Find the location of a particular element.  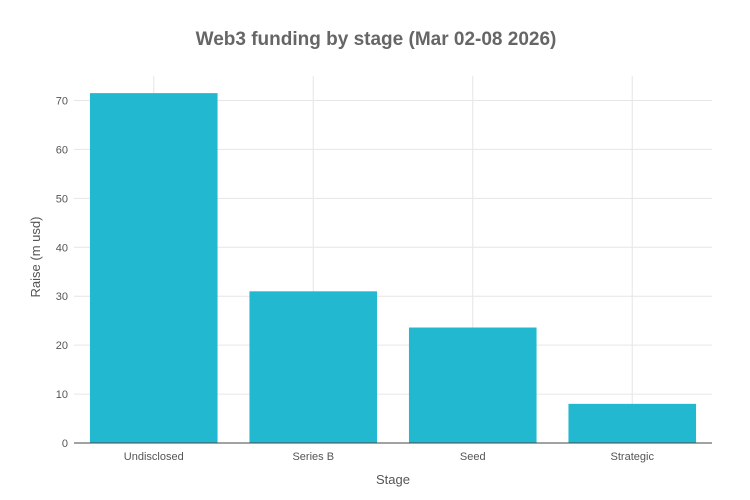

y-tick-label: 0 is located at coordinates (65, 444).